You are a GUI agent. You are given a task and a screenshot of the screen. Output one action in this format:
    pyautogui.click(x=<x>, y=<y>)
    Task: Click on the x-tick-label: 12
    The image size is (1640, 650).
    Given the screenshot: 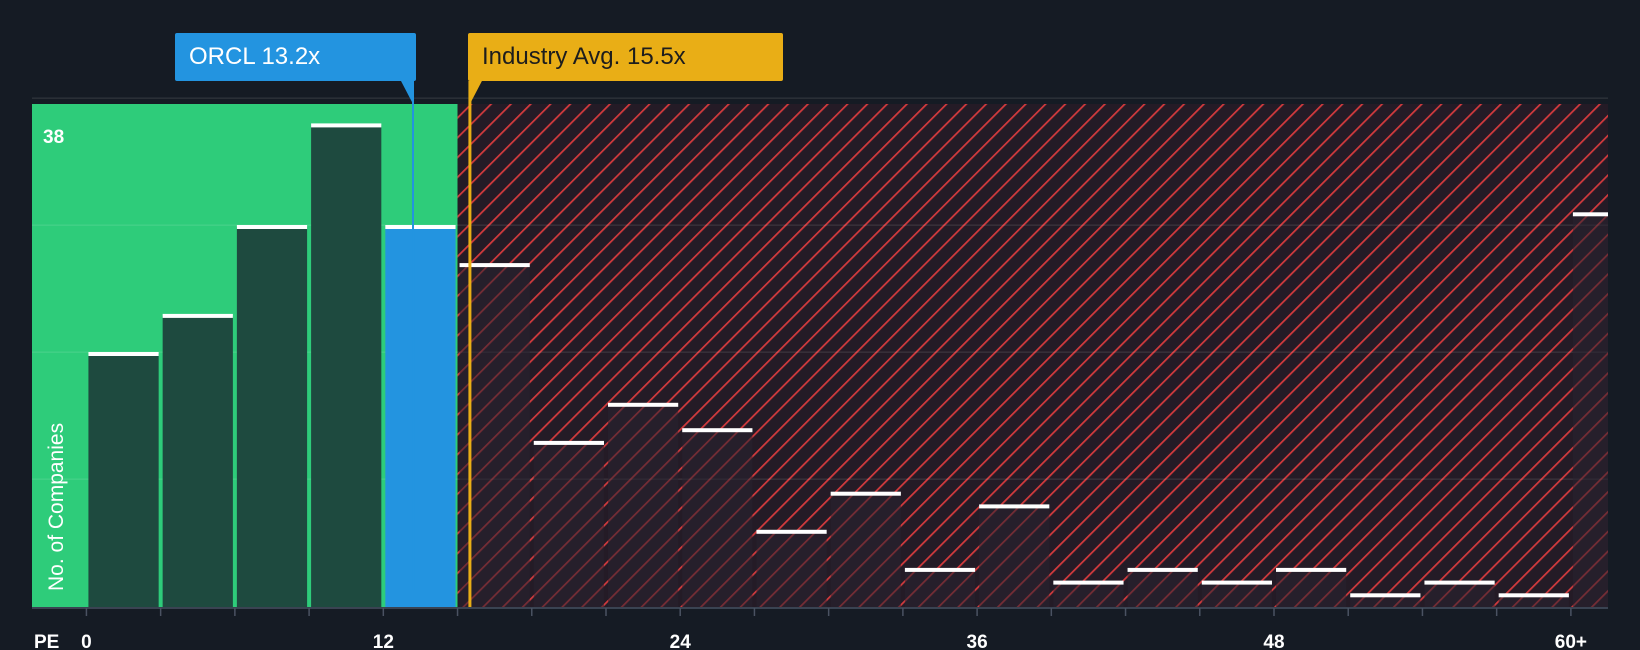 What is the action you would take?
    pyautogui.click(x=383, y=641)
    